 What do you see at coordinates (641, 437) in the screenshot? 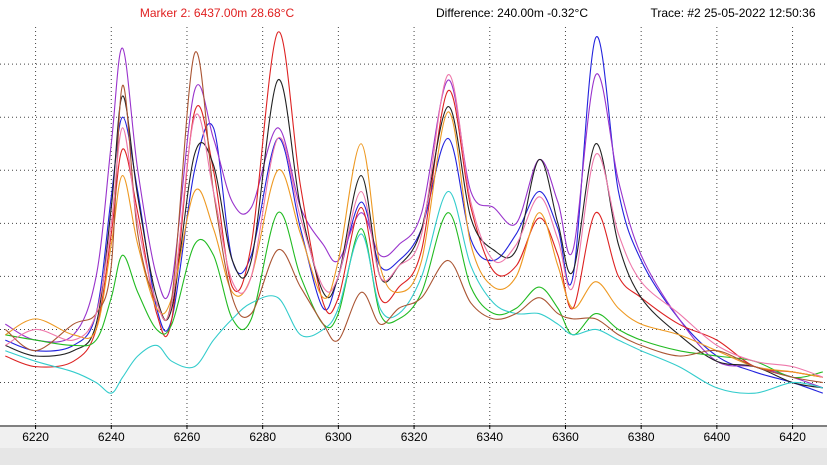
I see `x-tick-label: 6380` at bounding box center [641, 437].